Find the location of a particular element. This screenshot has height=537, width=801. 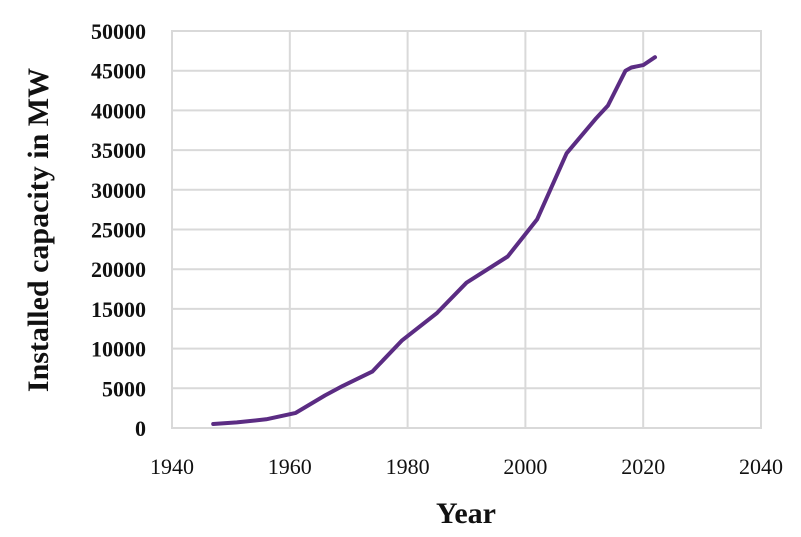

x-axis-title: Year is located at coordinates (466, 513).